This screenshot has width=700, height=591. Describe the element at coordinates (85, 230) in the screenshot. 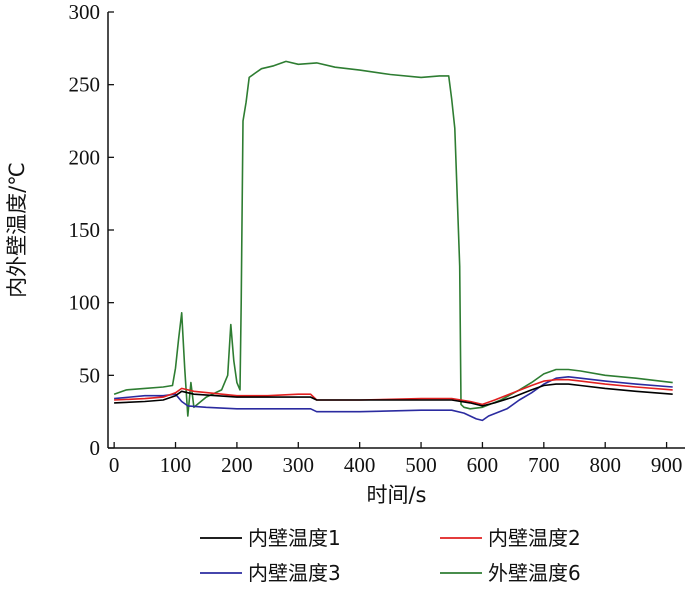

I see `y-tick-label: 150` at that location.